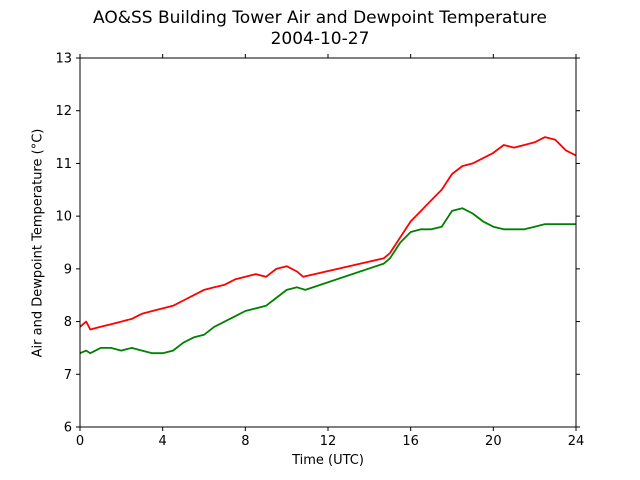  Describe the element at coordinates (163, 441) in the screenshot. I see `x-tick-label: 4` at that location.